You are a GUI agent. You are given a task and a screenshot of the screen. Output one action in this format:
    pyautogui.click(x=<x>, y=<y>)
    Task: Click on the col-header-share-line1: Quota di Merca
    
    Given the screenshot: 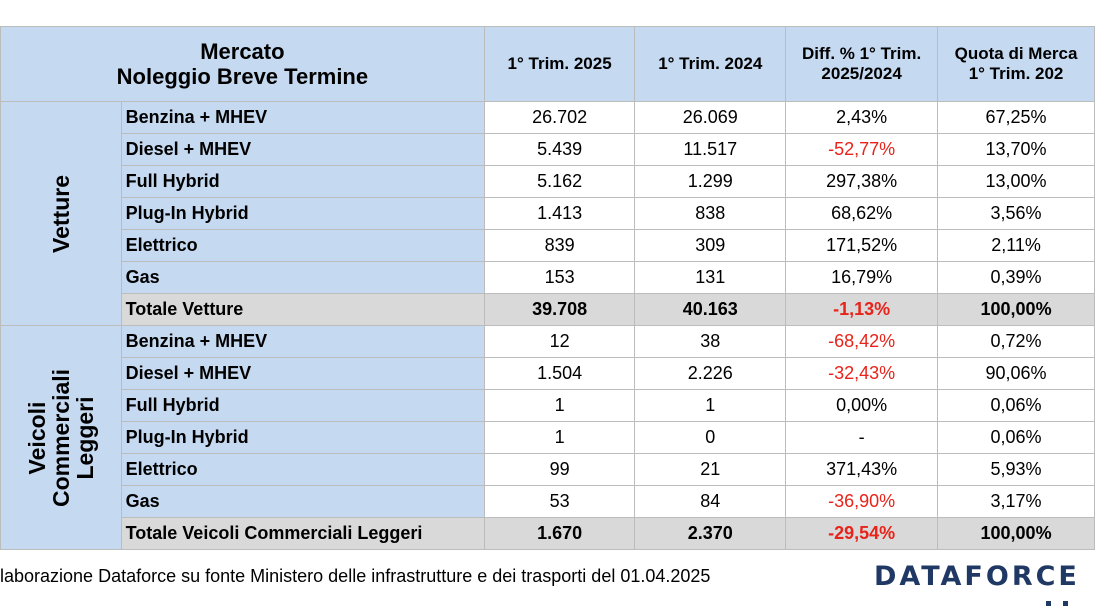 What is the action you would take?
    pyautogui.click(x=1016, y=54)
    